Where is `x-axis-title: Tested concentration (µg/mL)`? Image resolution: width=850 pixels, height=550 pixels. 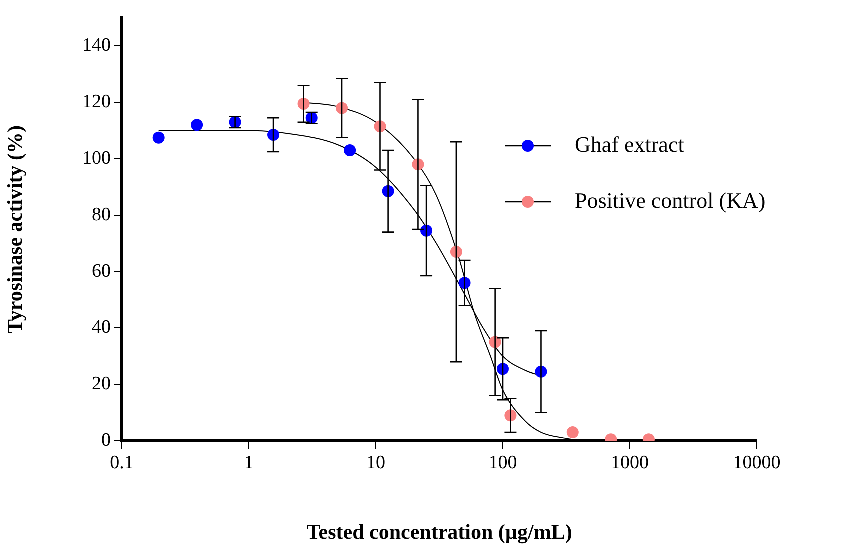
x-axis-title: Tested concentration (µg/mL) is located at coordinates (439, 532).